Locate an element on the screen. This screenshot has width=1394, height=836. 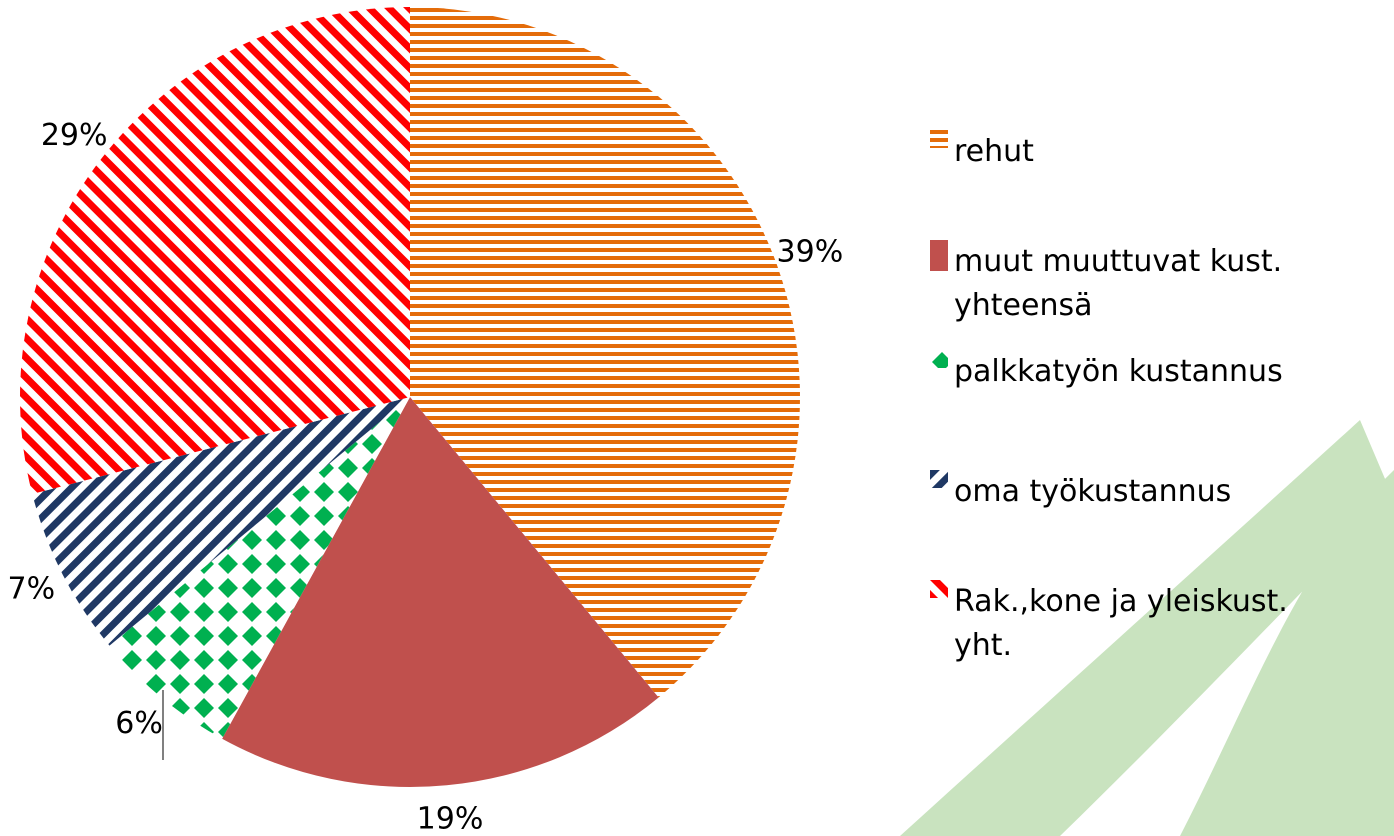
legend-item: palkkatyön kustannus is located at coordinates (1142, 372).